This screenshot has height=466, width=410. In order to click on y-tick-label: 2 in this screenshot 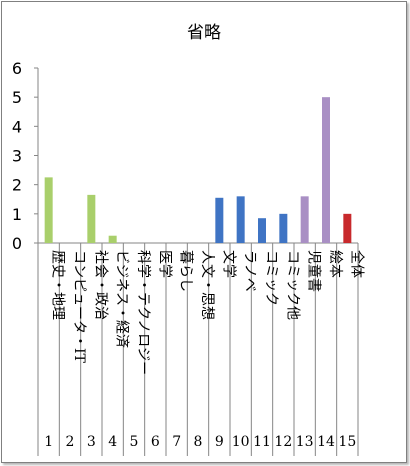, I will do `click(17, 185)`.